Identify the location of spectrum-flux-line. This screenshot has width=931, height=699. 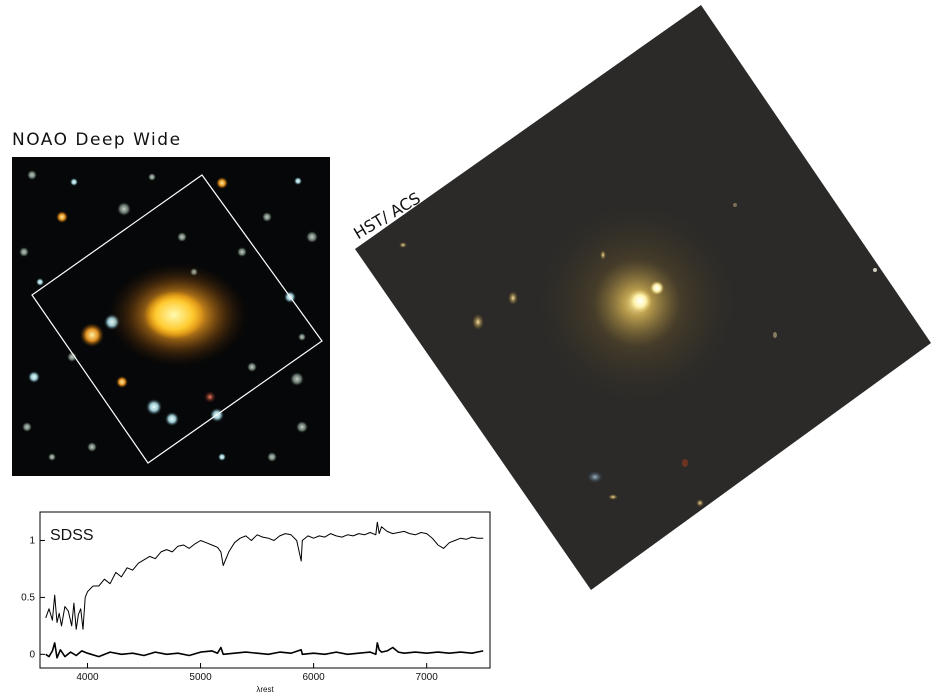
(264, 575).